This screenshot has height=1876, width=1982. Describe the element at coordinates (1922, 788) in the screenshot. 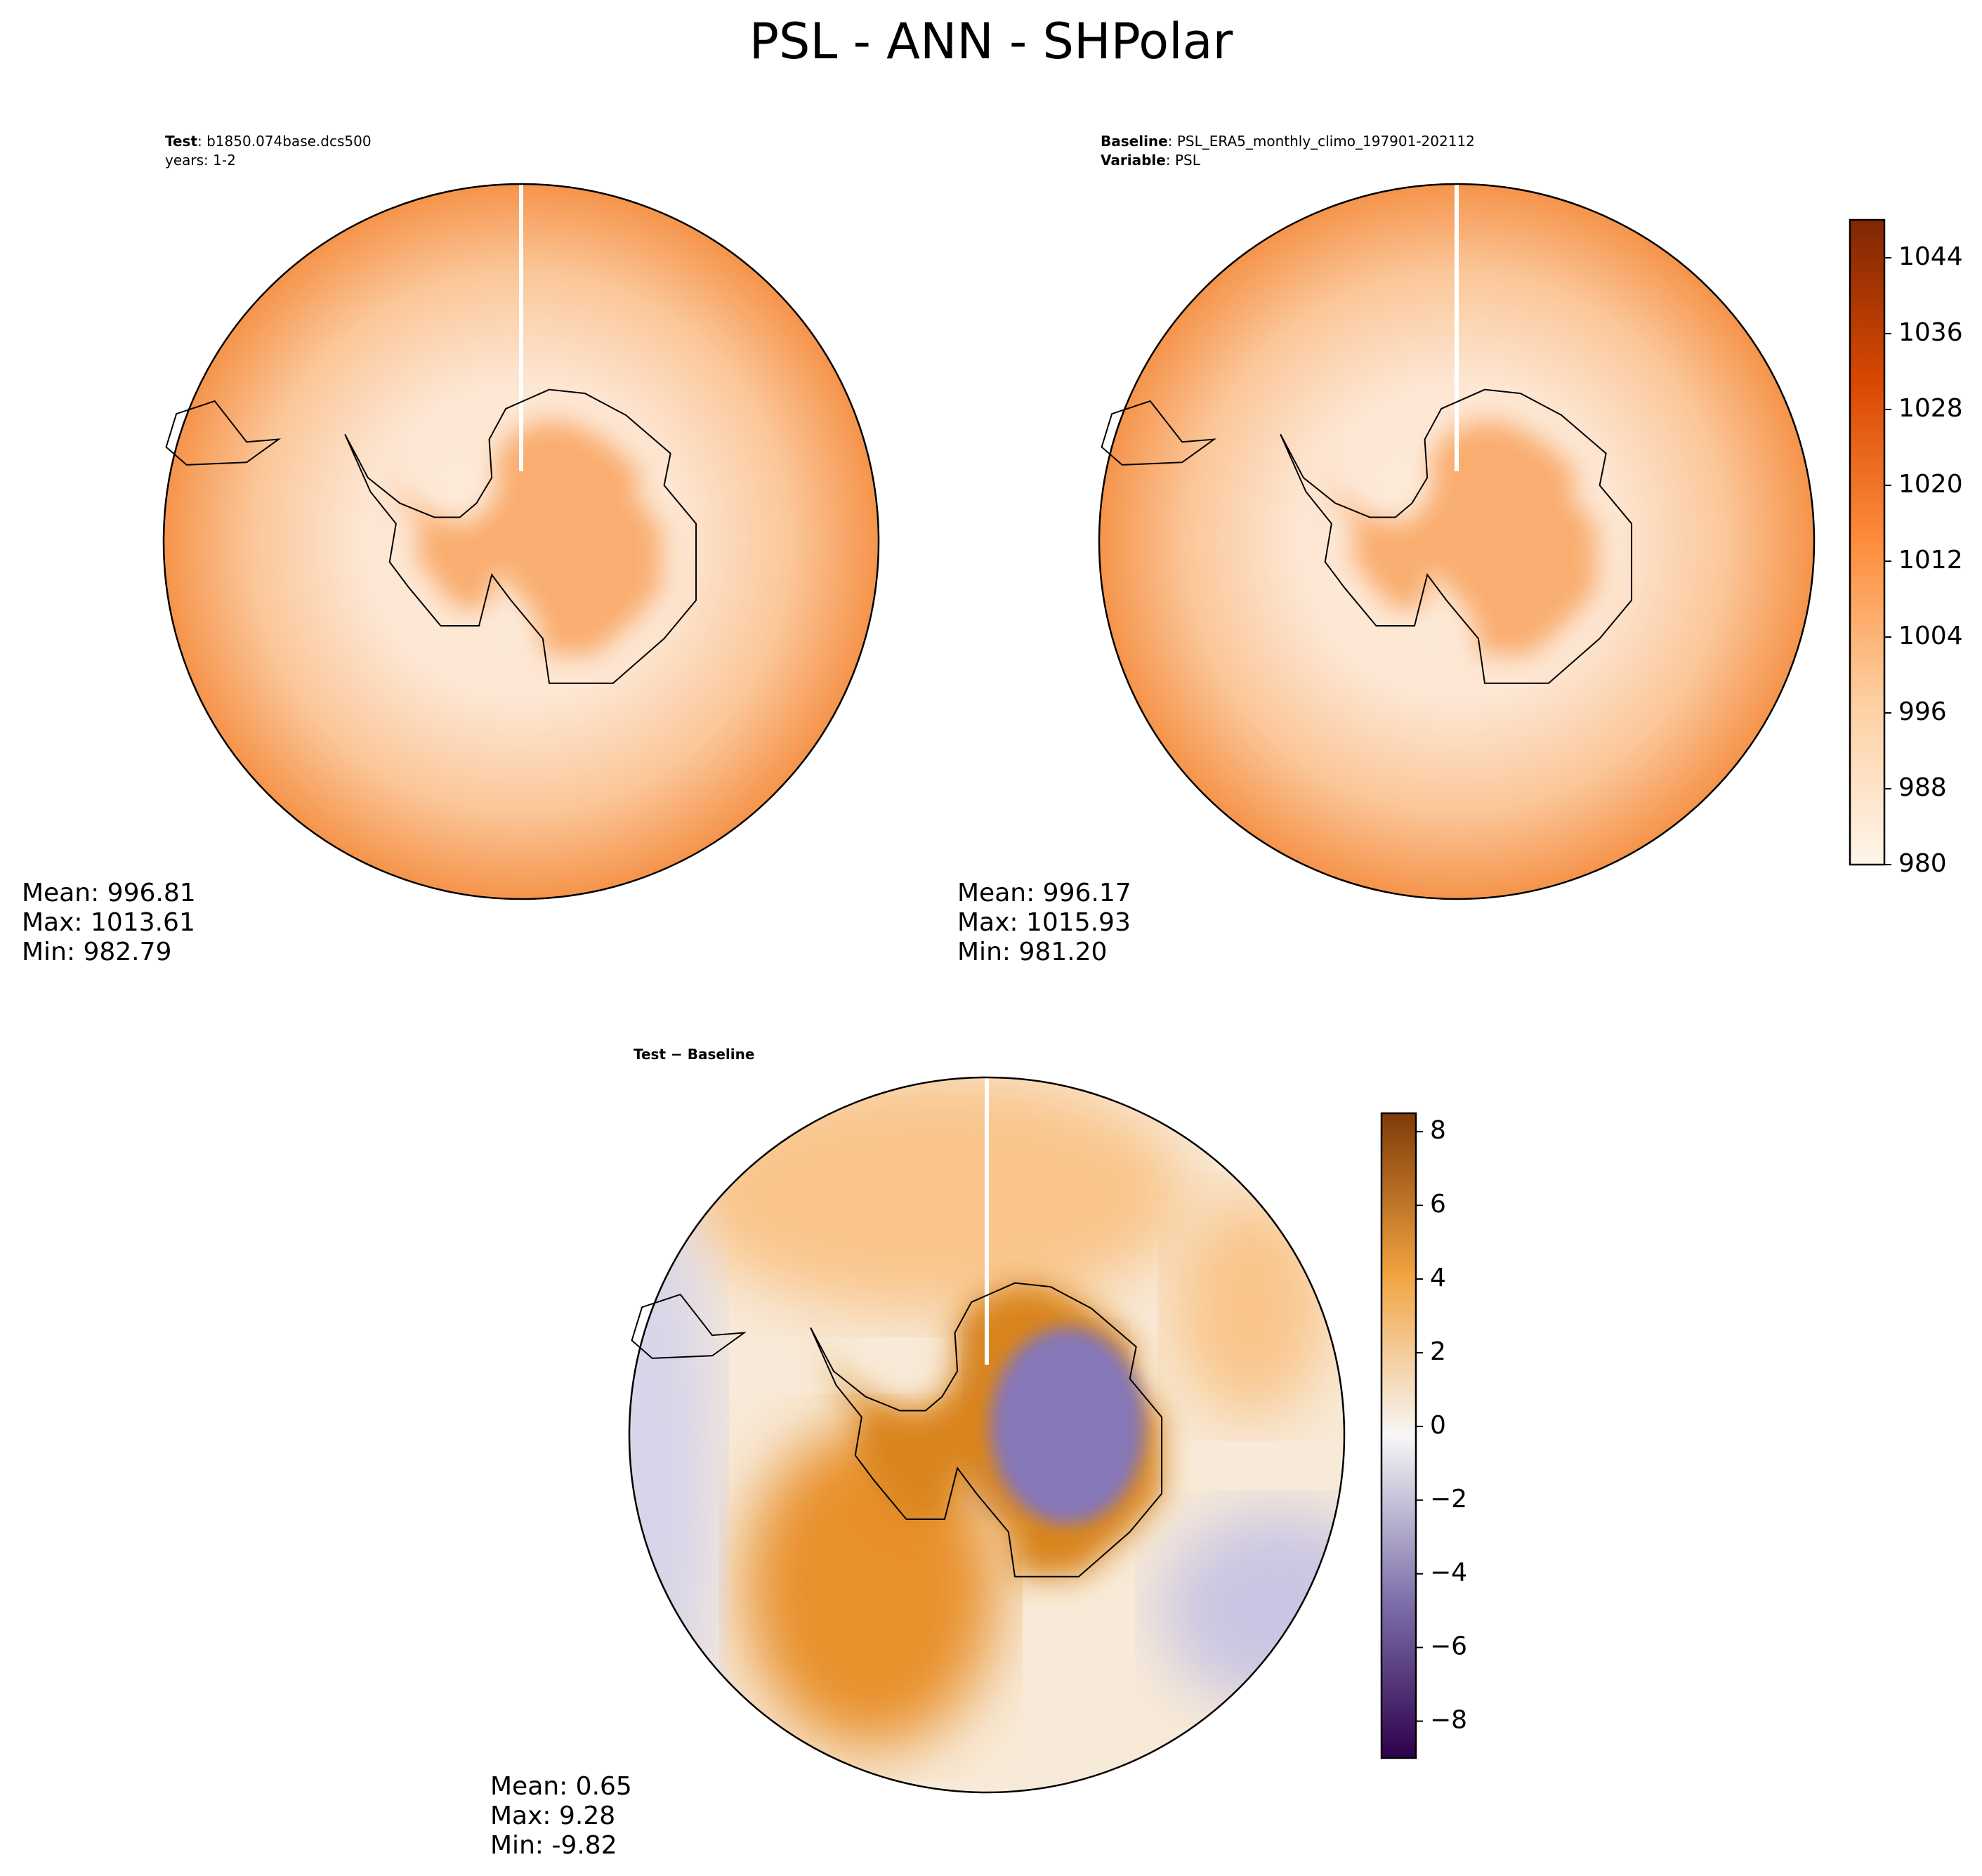

I see `tick-label: 988` at that location.